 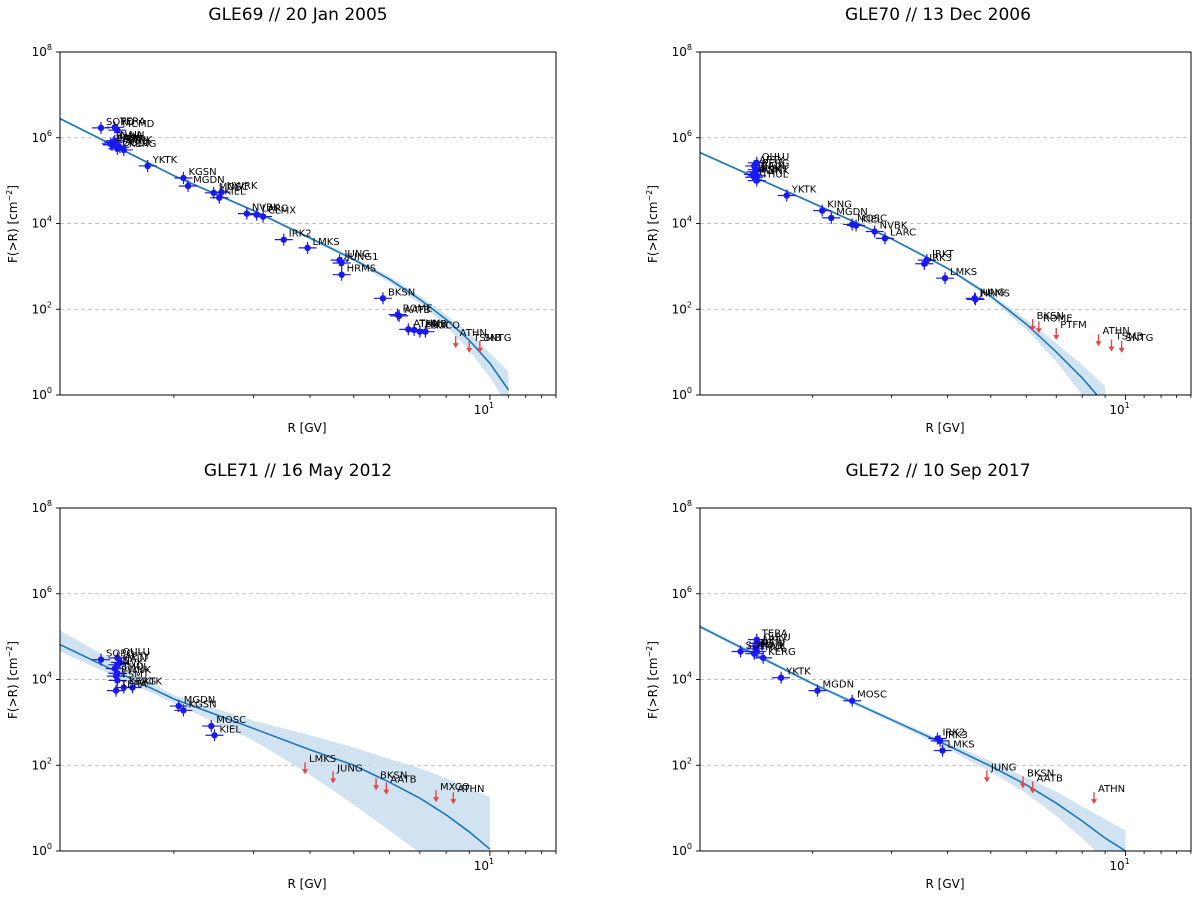 What do you see at coordinates (1058, 318) in the screenshot?
I see `station-label: ROME` at bounding box center [1058, 318].